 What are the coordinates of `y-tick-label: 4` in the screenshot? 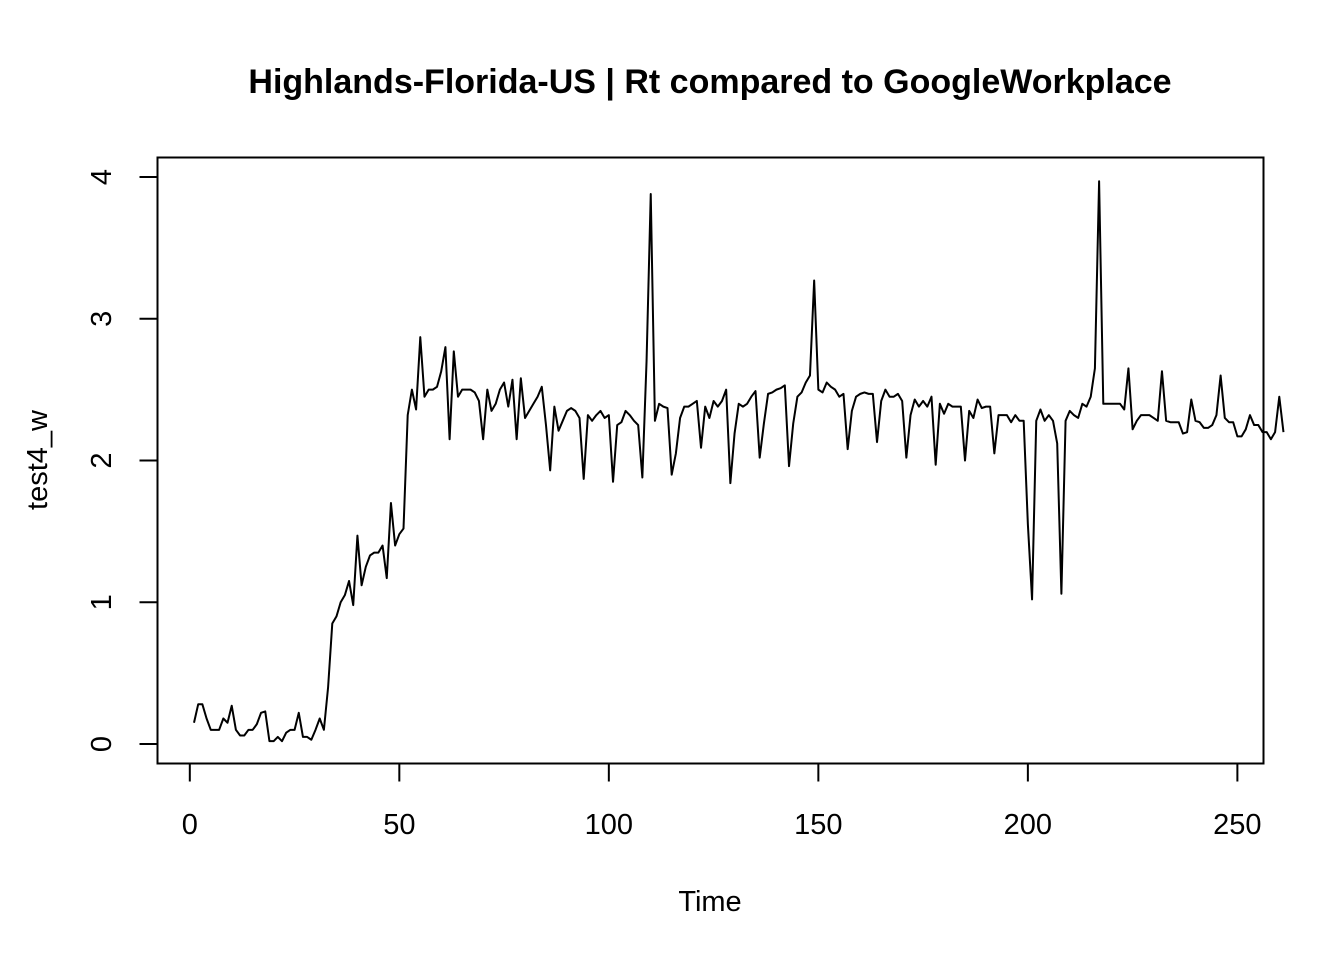 It's located at (102, 177).